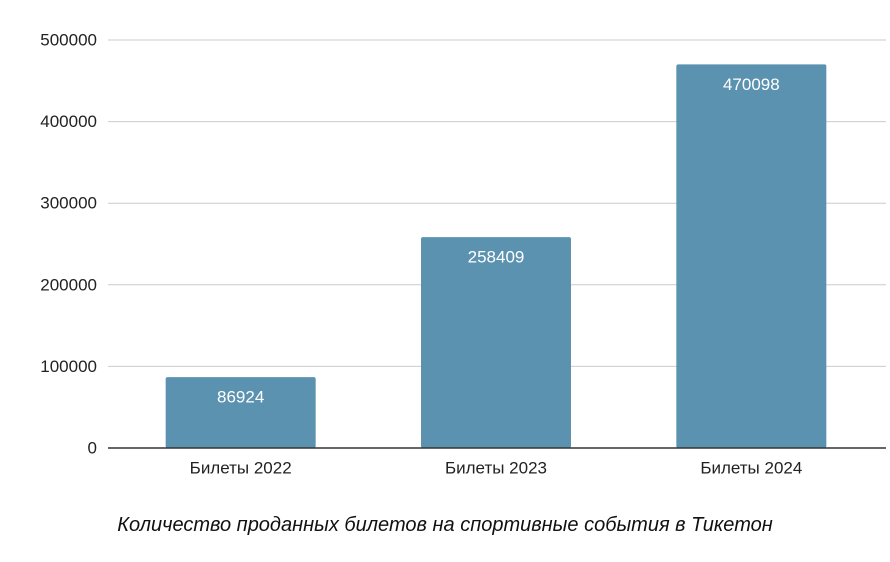 The width and height of the screenshot is (890, 562). I want to click on y-tick-label: 400000, so click(68, 121).